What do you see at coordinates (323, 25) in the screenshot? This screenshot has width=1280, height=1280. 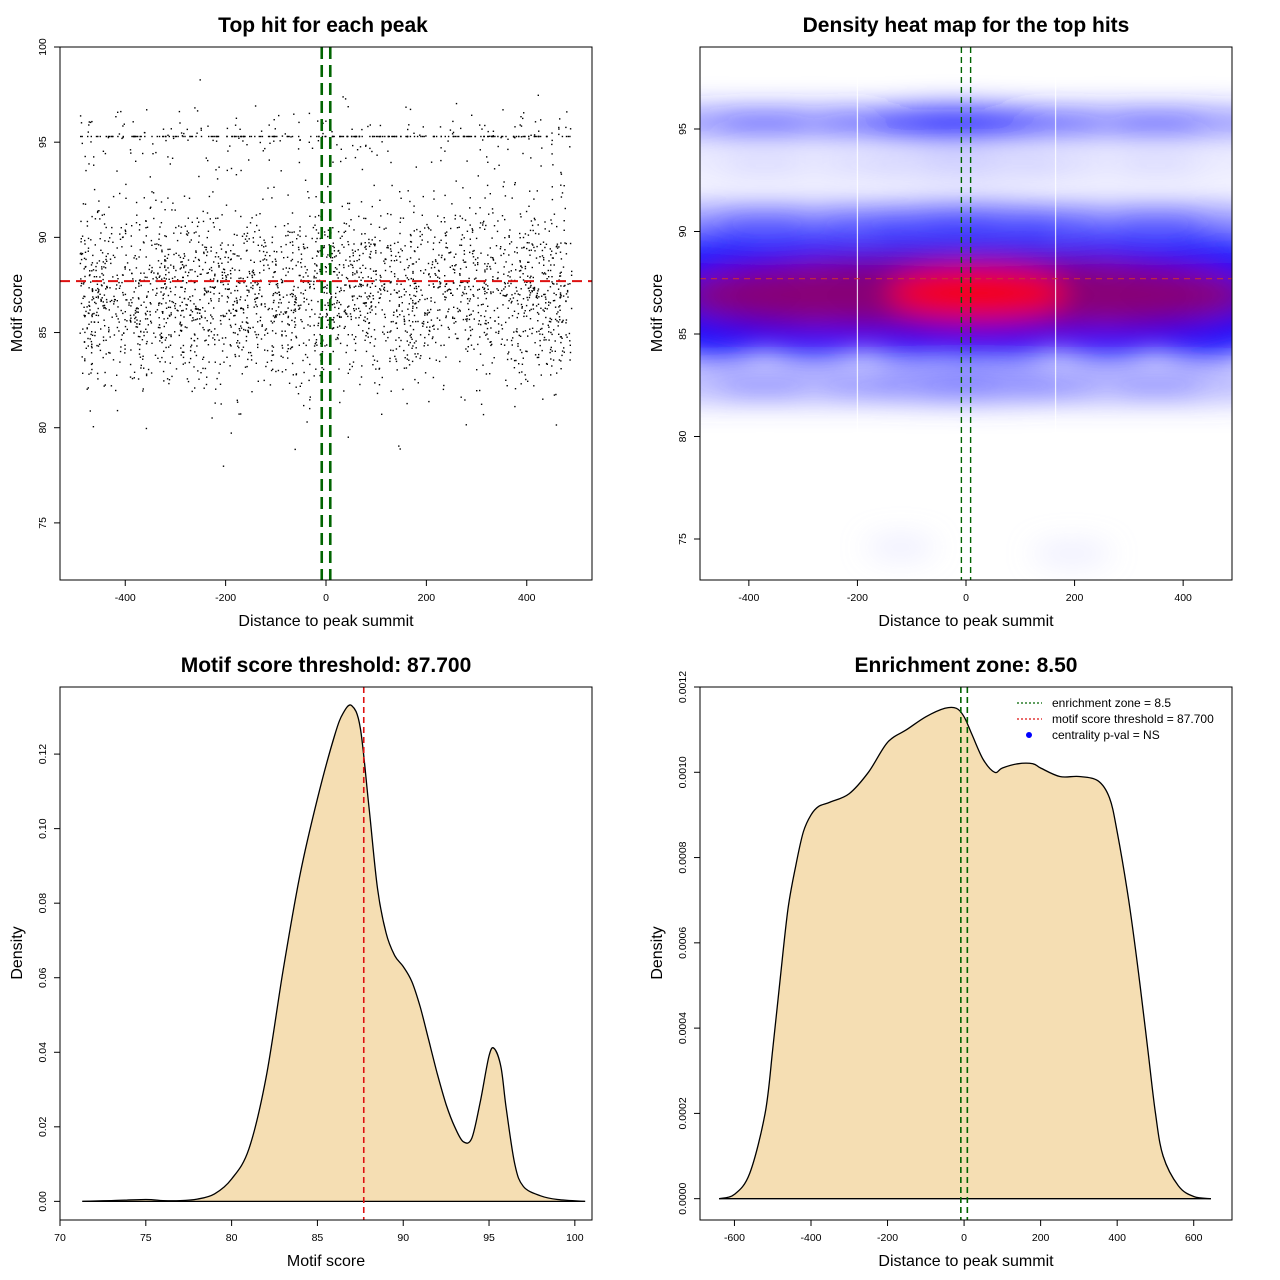 I see `scatter-title: Top hit for each peak` at bounding box center [323, 25].